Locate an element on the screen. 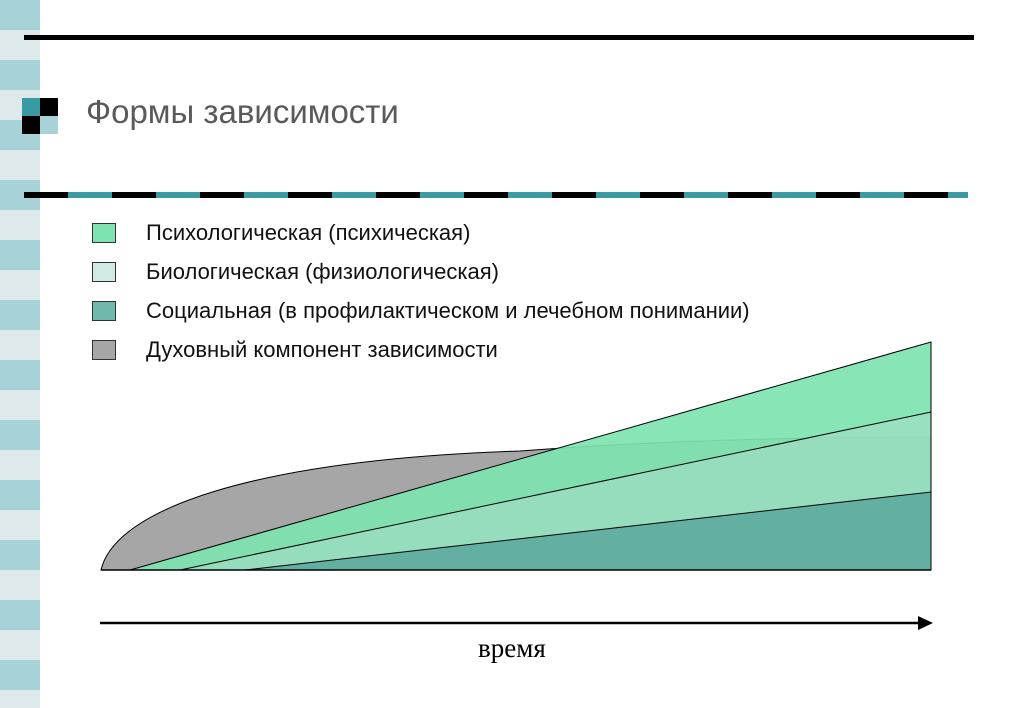  slide-title: Формы зависимости is located at coordinates (242, 111).